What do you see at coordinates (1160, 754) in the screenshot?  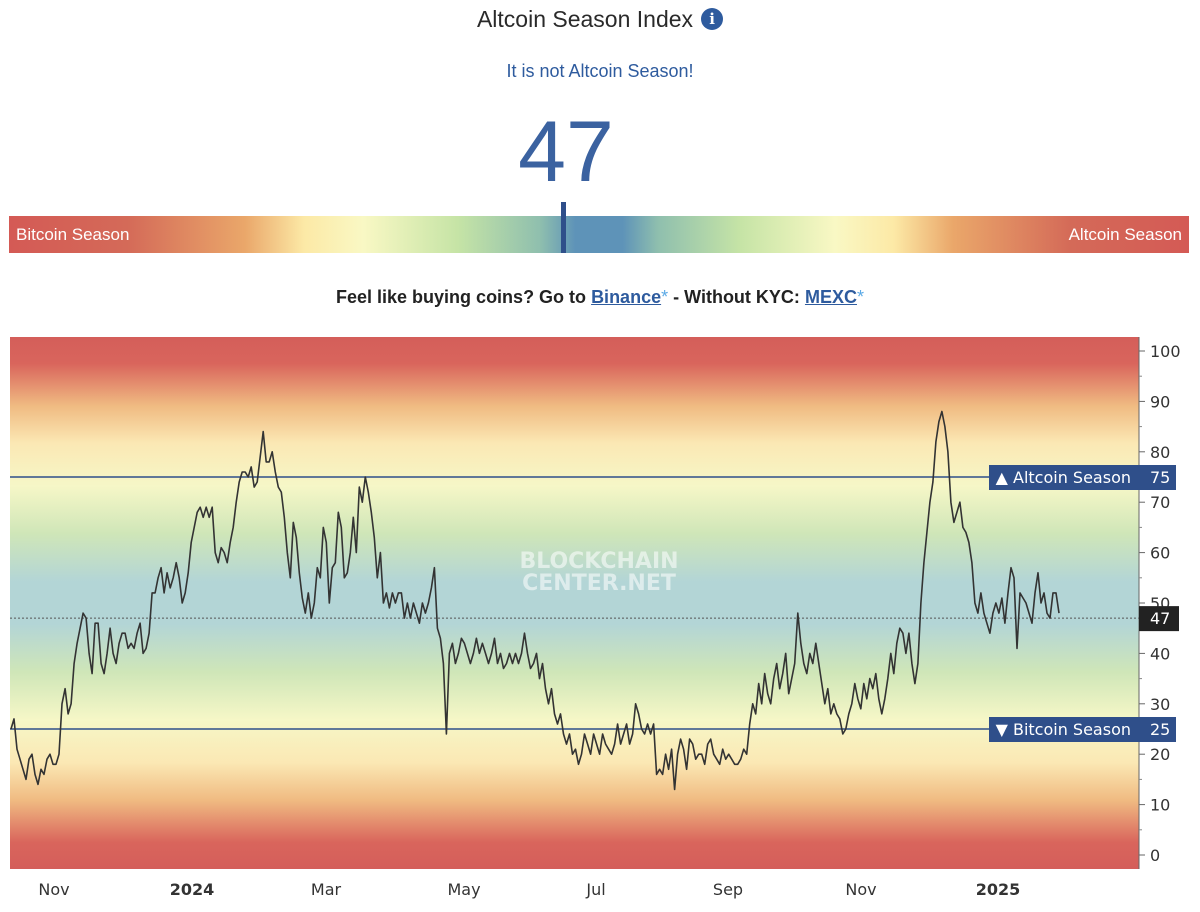 I see `y-tick-label: 20` at bounding box center [1160, 754].